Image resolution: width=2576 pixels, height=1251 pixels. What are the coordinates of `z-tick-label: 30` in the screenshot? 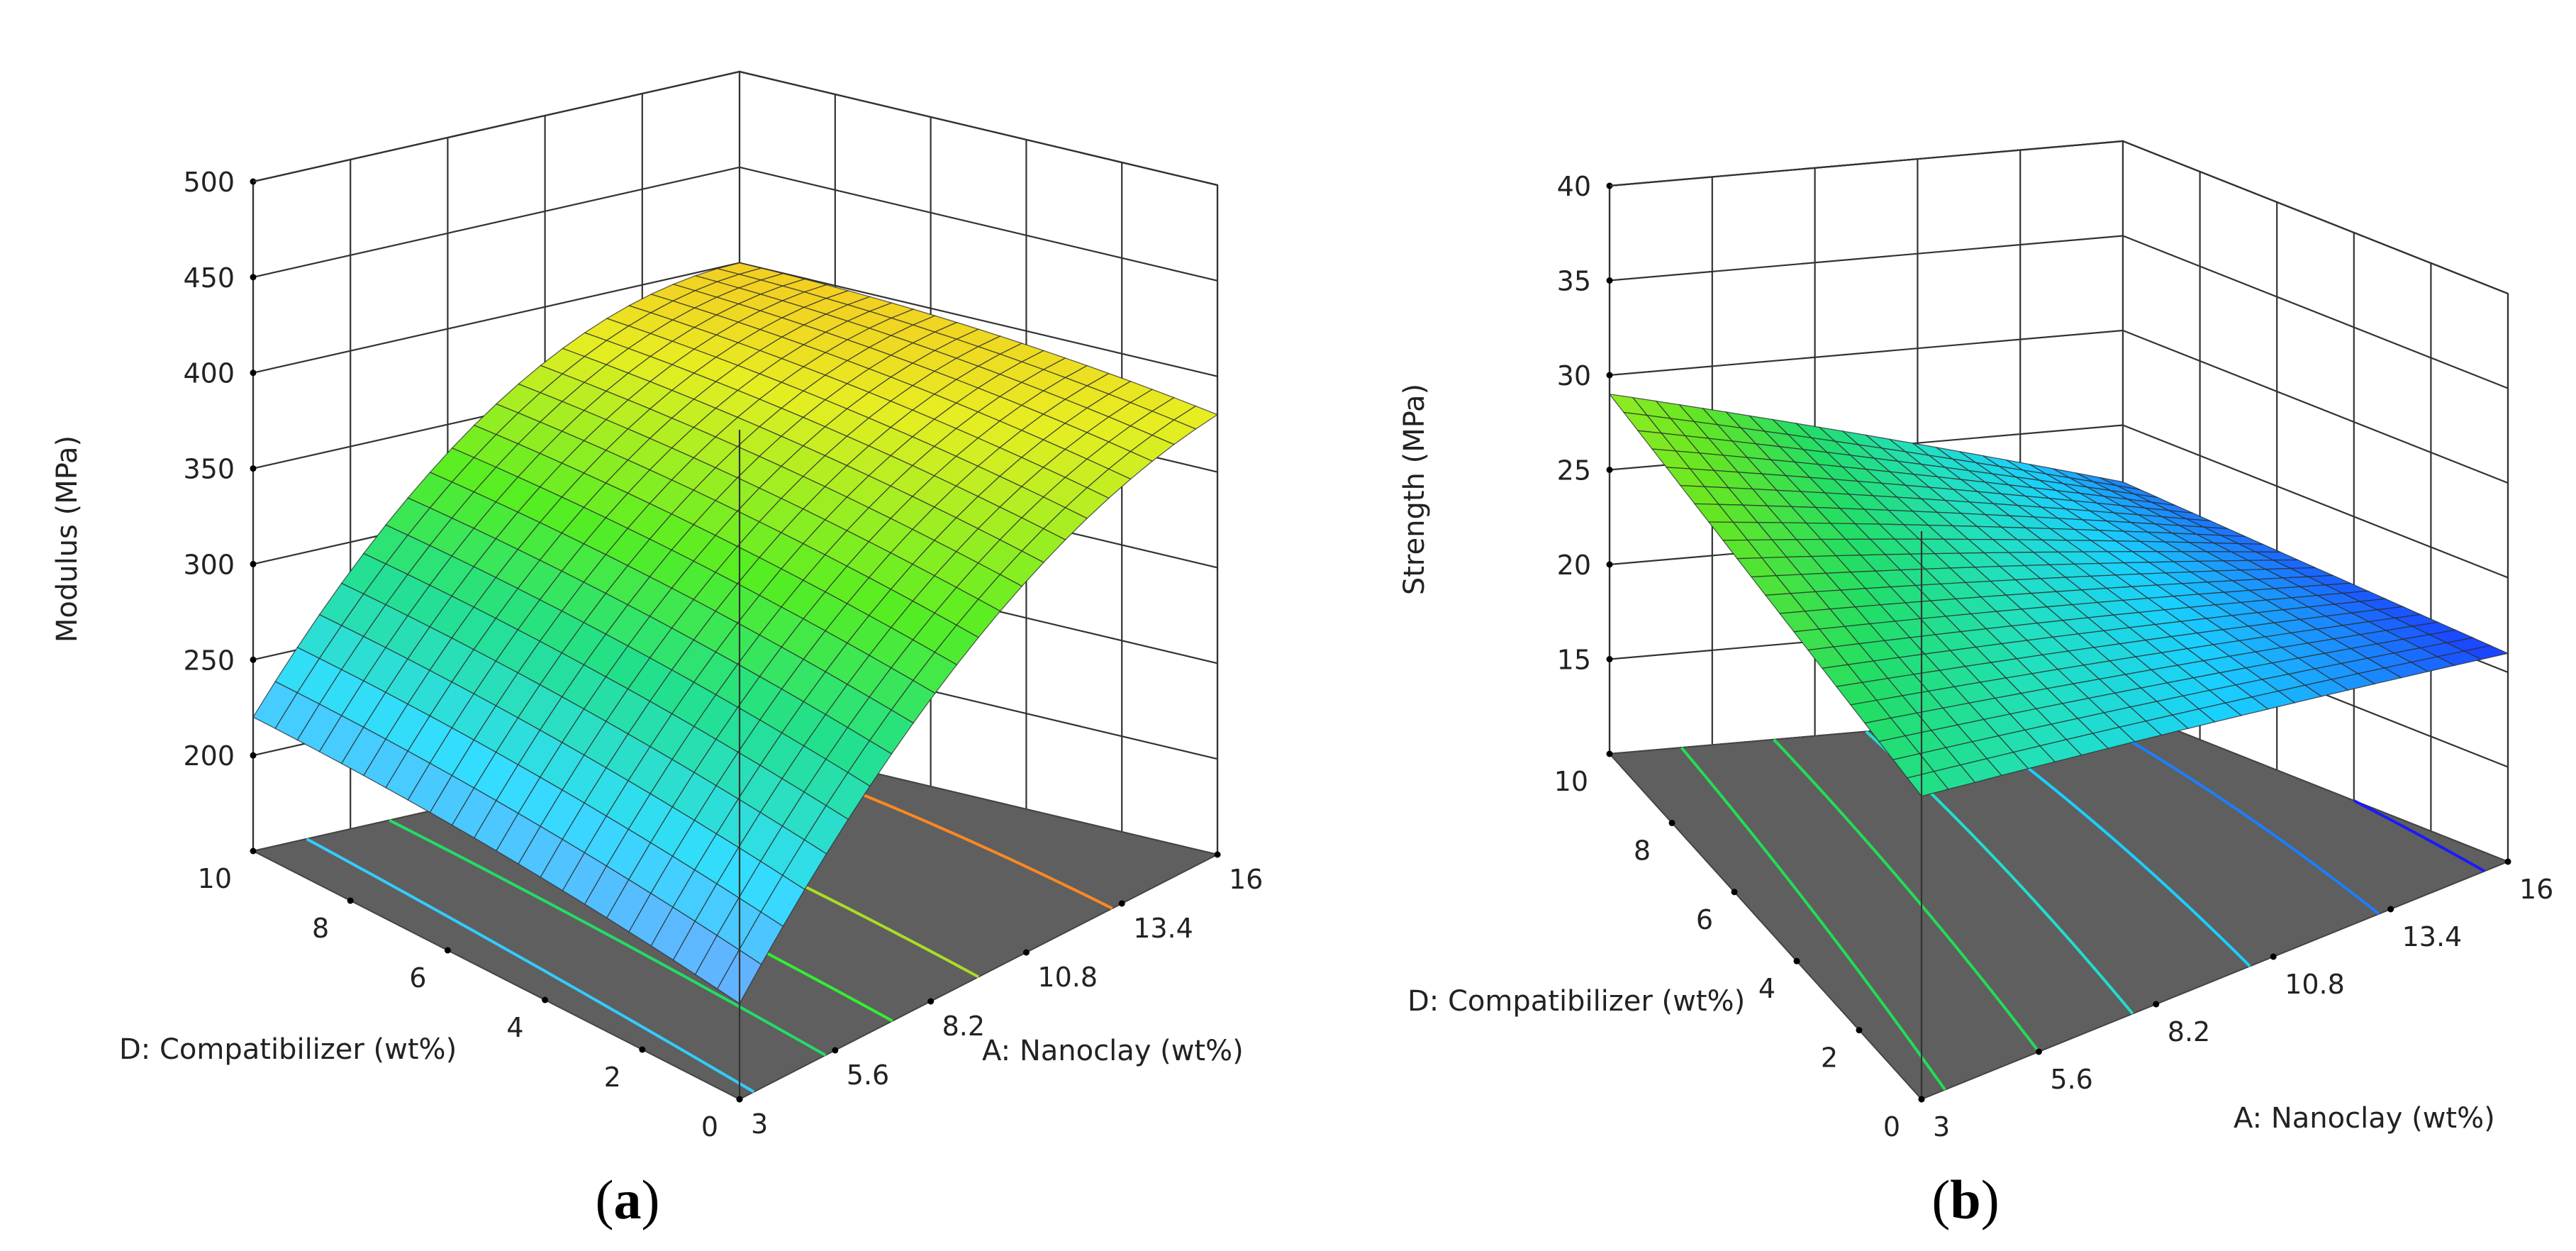 It's located at (1574, 375).